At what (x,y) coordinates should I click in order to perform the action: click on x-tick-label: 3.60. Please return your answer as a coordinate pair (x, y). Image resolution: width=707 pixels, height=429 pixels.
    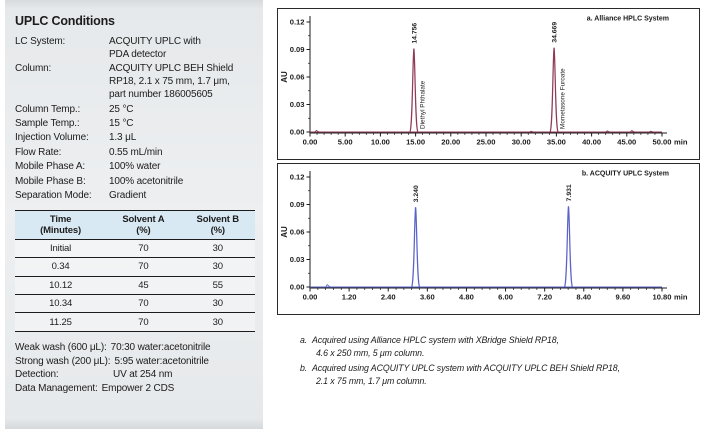
    Looking at the image, I should click on (427, 297).